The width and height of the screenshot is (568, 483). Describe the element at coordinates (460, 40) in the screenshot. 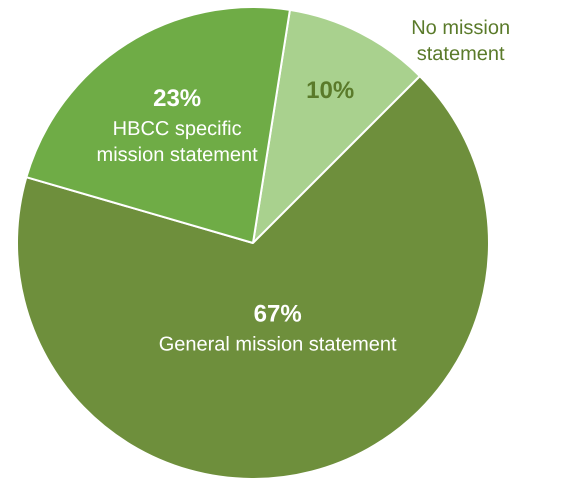

I see `slice-label: No mission statement` at that location.